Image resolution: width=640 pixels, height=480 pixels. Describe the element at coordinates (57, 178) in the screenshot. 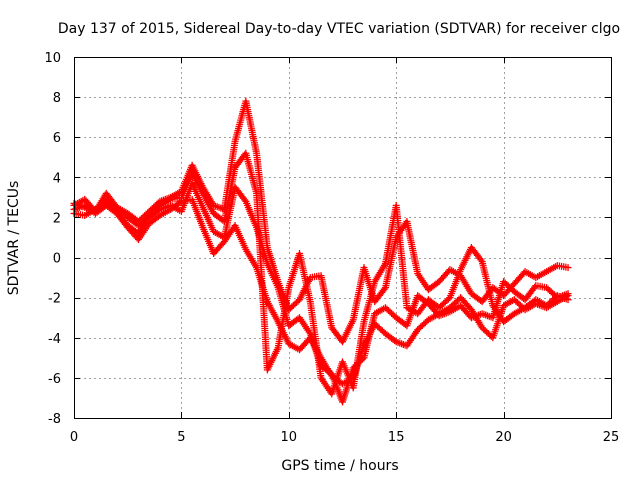

I see `y-tick-label: 4` at that location.